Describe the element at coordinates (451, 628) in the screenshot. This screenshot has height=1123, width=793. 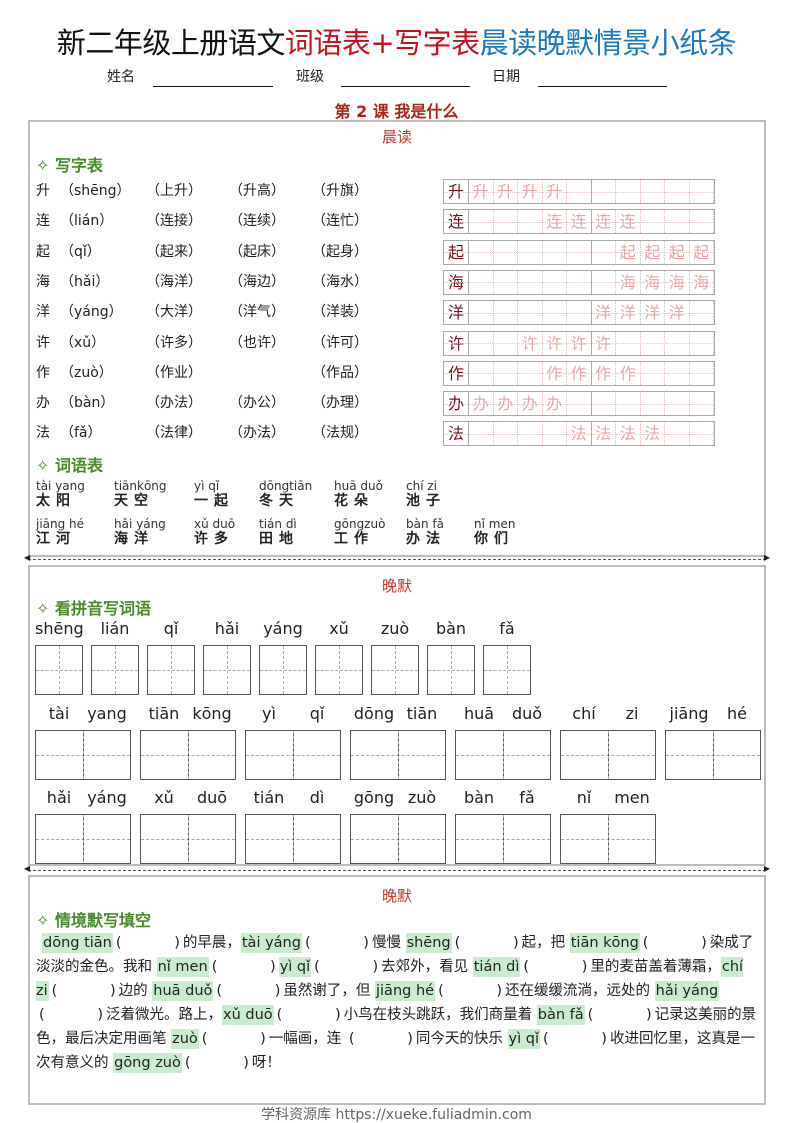
I see `pinyin-label: bàn` at that location.